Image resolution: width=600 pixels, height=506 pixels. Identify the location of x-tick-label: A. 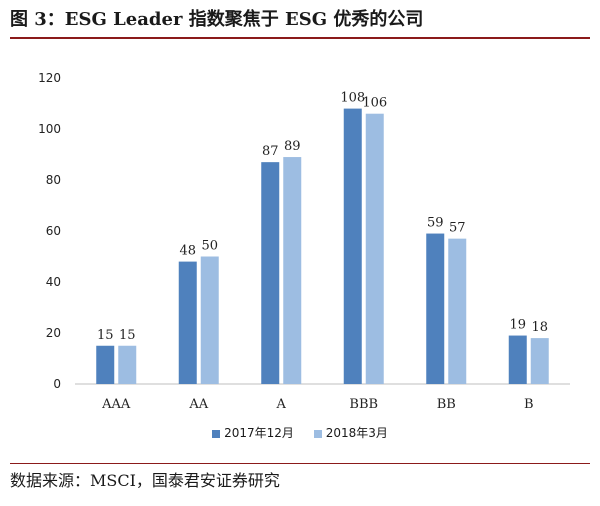
(281, 404).